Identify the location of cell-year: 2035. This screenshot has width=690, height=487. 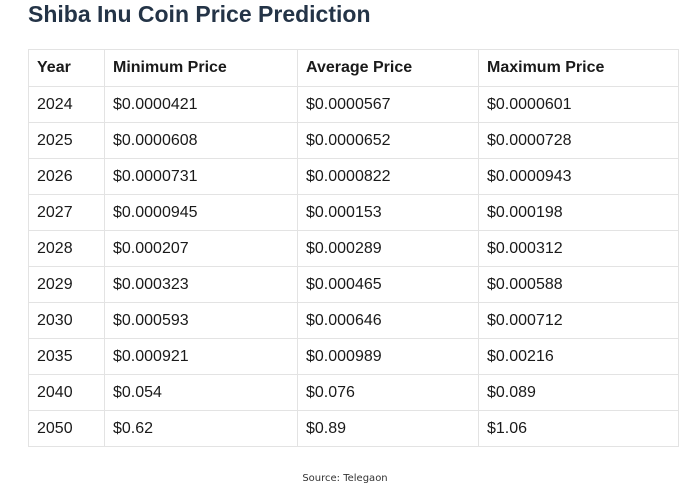
(66, 356).